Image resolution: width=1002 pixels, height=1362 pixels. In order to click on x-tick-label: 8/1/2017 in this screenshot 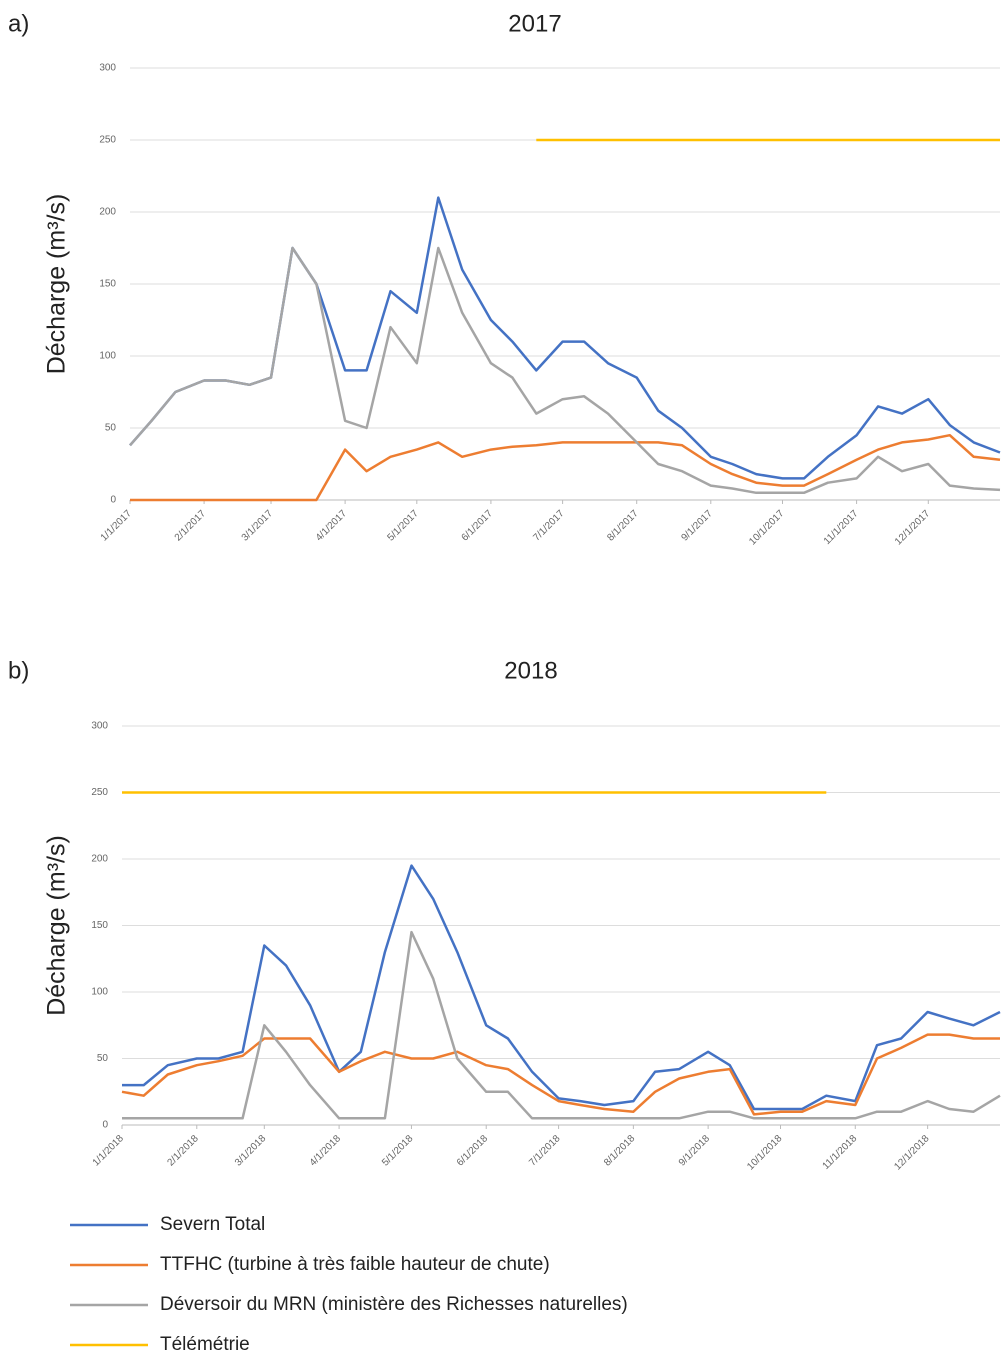, I will do `click(623, 526)`.